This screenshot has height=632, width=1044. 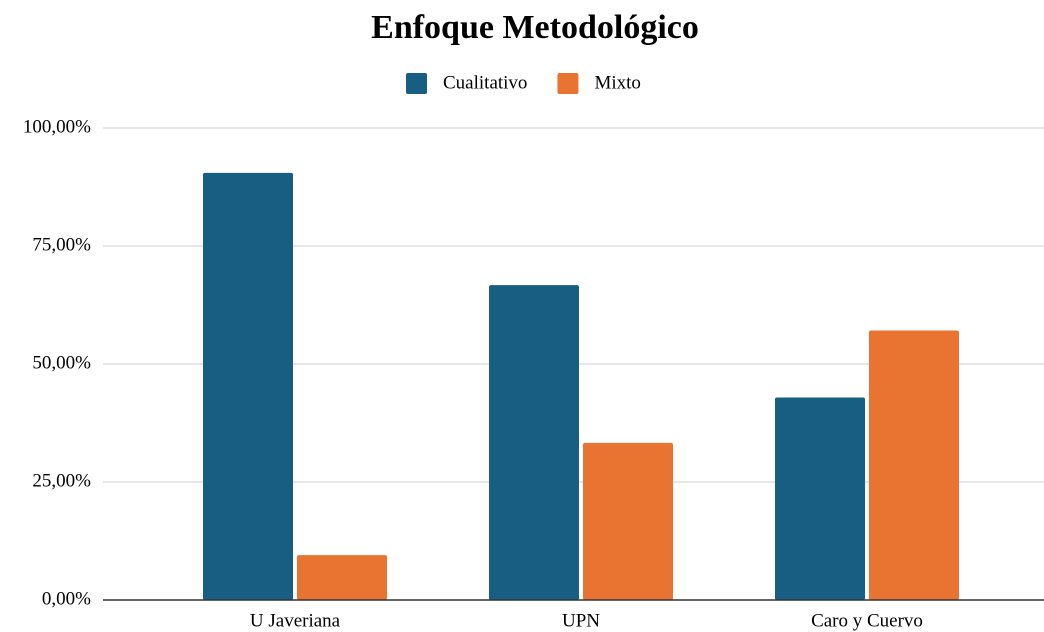 I want to click on x-tick-label: UPN, so click(x=581, y=620).